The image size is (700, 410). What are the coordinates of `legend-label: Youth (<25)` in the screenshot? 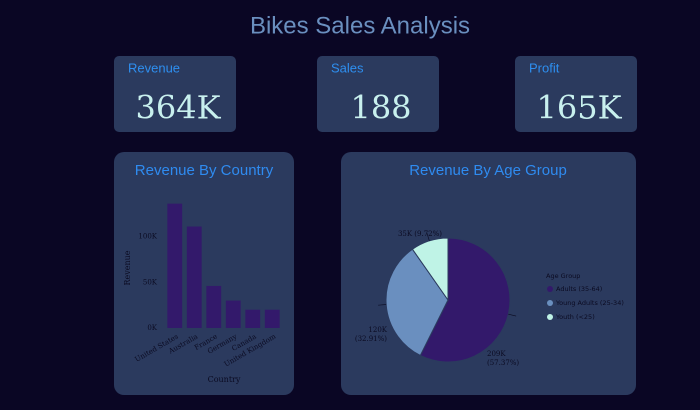 It's located at (575, 317).